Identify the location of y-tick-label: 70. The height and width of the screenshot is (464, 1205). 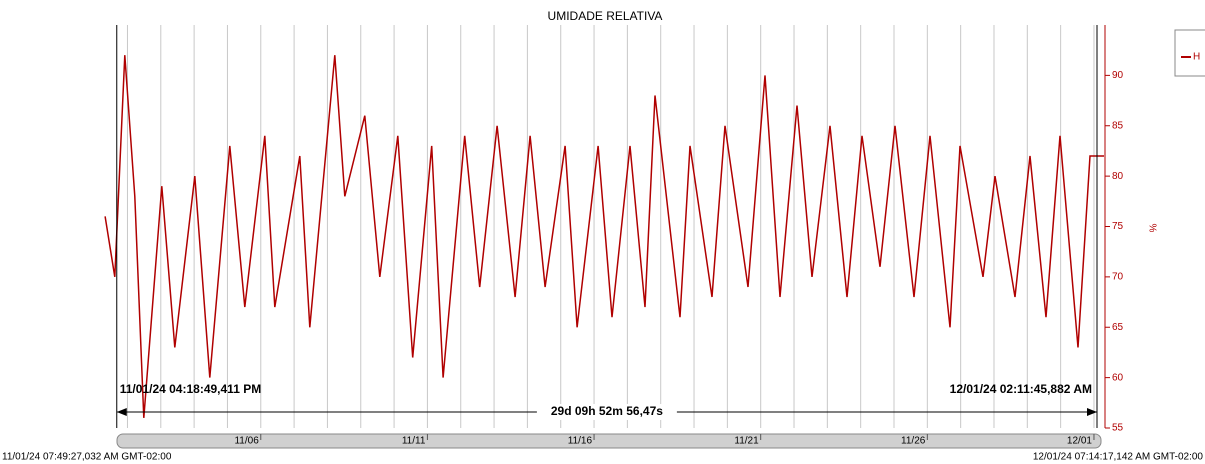
(1118, 277).